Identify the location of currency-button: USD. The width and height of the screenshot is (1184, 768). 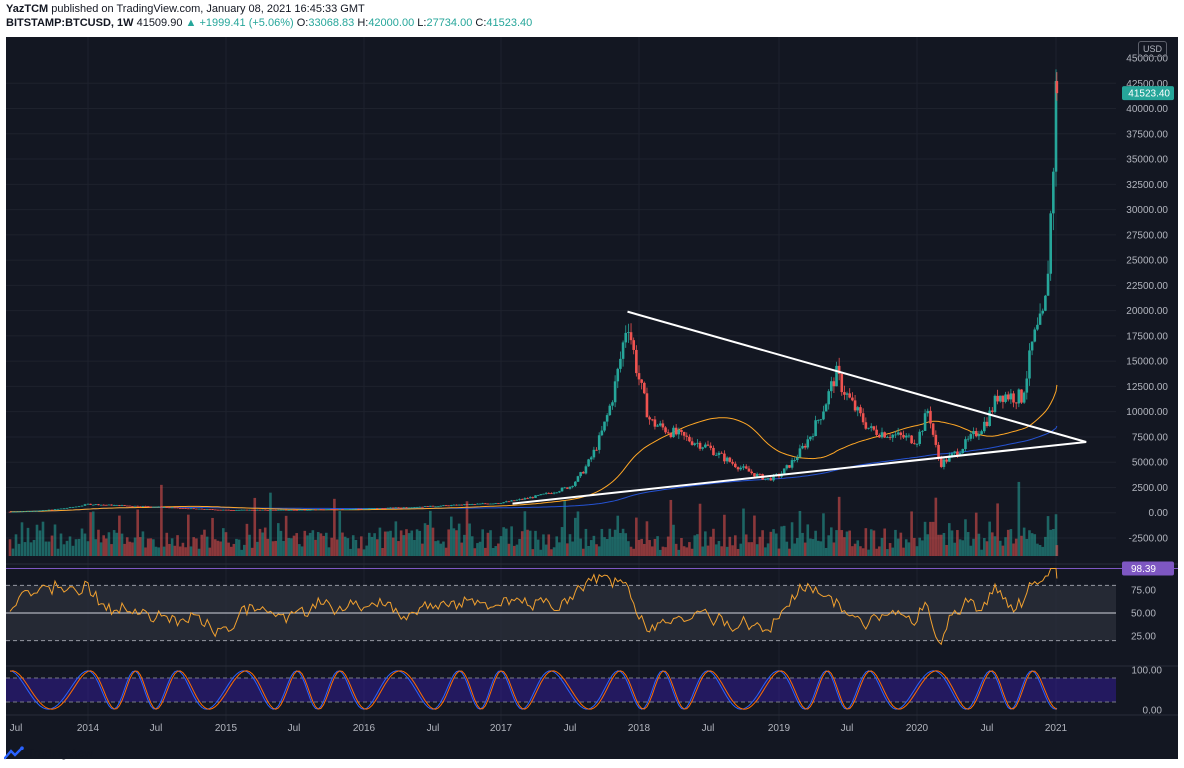
(1152, 49).